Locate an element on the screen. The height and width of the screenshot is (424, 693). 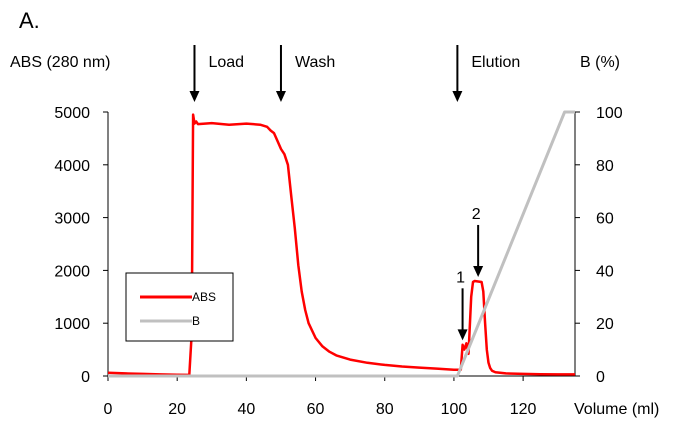
y-right-tick-label: 20 is located at coordinates (605, 324).